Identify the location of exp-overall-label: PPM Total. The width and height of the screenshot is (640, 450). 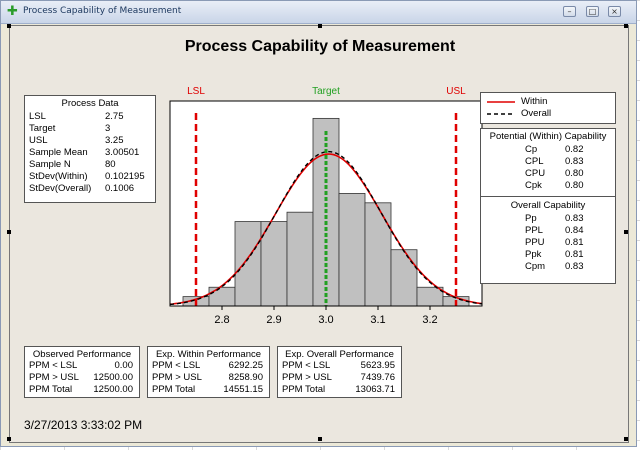
(304, 389).